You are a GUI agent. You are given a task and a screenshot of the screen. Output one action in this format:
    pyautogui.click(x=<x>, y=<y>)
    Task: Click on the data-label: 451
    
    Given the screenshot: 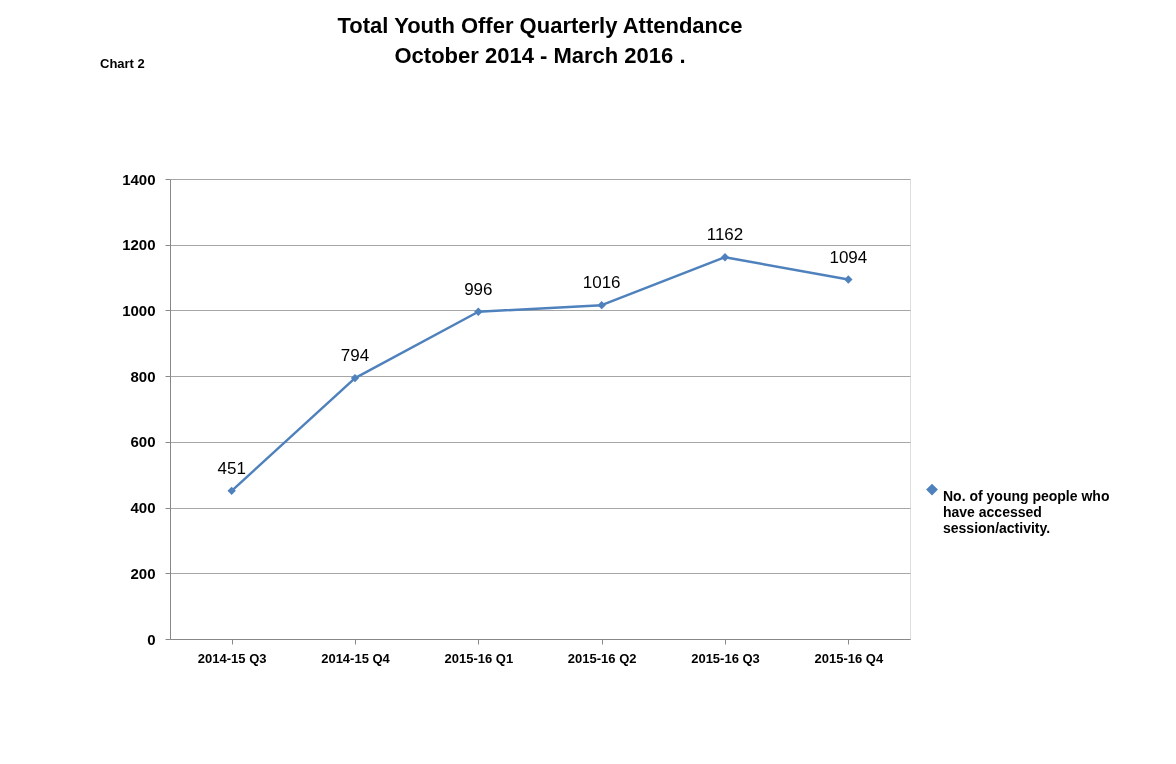 What is the action you would take?
    pyautogui.click(x=231, y=468)
    